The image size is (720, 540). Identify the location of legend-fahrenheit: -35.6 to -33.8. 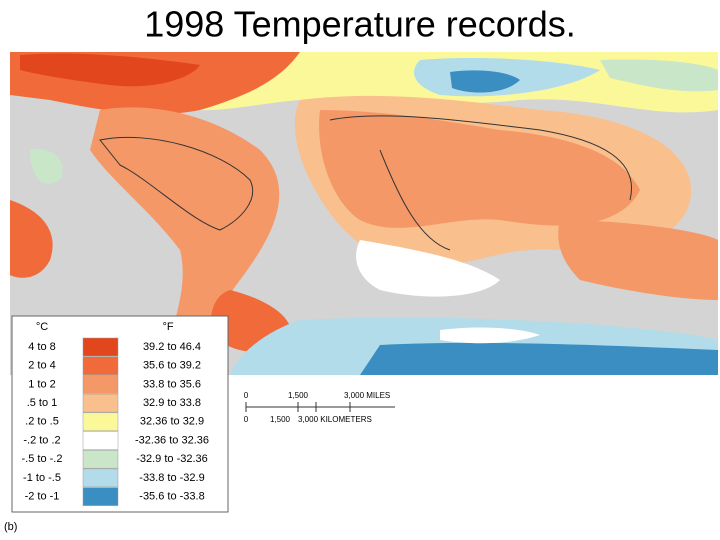
(171, 497).